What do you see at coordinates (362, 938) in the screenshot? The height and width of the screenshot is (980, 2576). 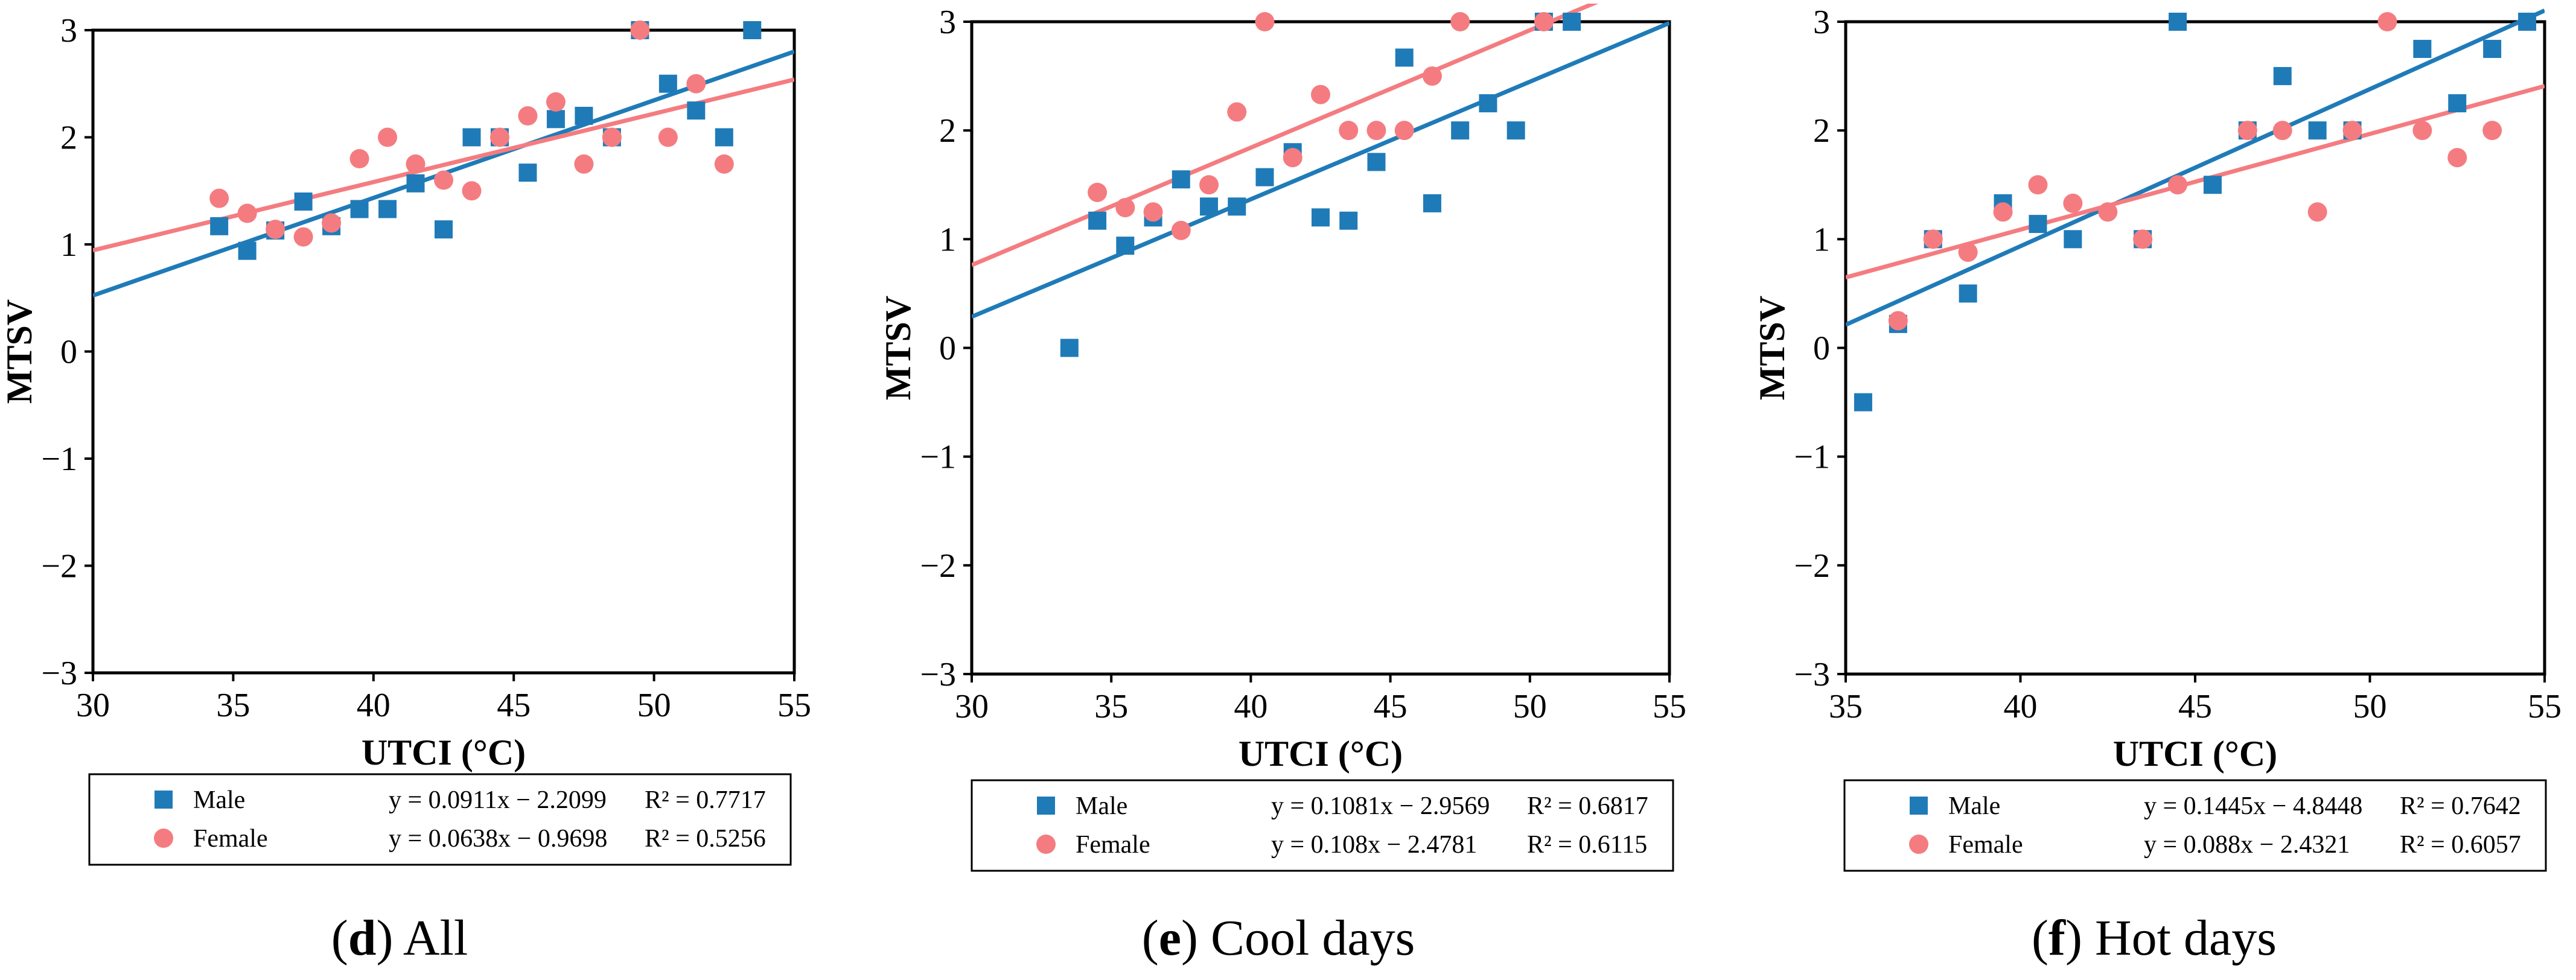 I see `panel-letter: d` at bounding box center [362, 938].